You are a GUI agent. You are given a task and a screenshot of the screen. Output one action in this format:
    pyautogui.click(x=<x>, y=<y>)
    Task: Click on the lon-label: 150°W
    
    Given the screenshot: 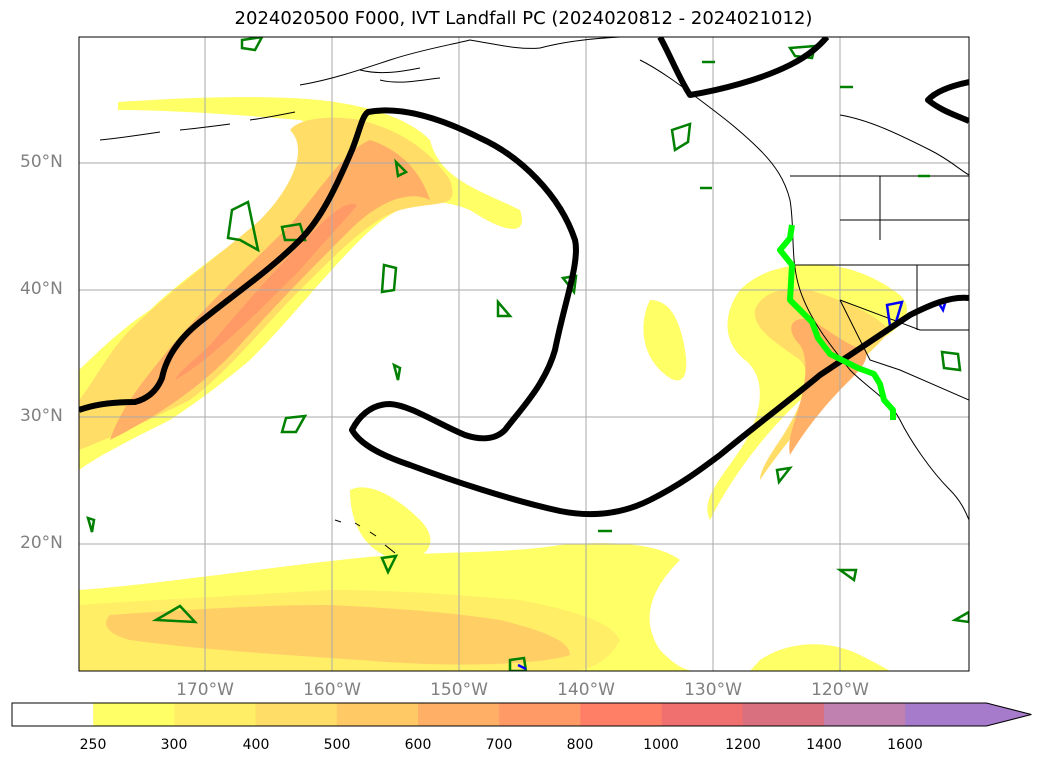 What is the action you would take?
    pyautogui.click(x=459, y=690)
    